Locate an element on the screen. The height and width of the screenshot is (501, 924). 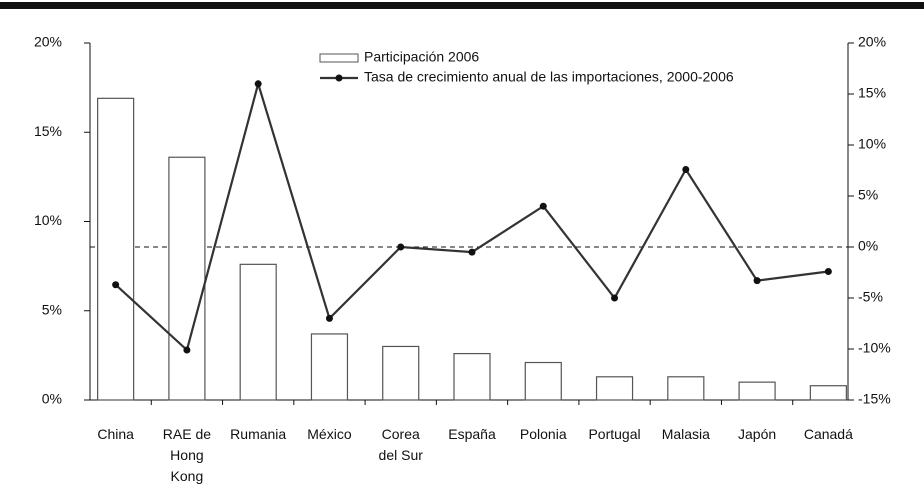
y-tick-label: 0% is located at coordinates (52, 399).